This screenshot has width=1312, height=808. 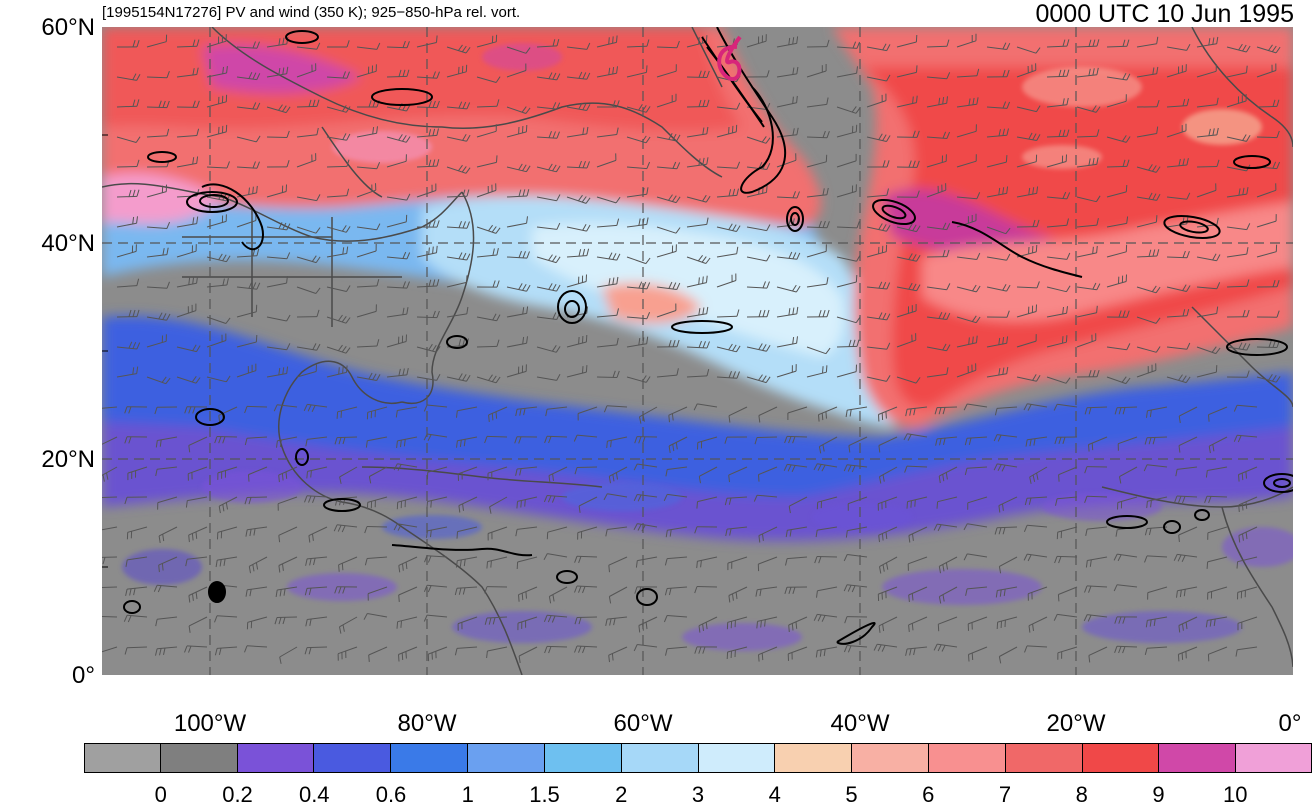 What do you see at coordinates (1235, 795) in the screenshot?
I see `colorbar-tick-label: 10` at bounding box center [1235, 795].